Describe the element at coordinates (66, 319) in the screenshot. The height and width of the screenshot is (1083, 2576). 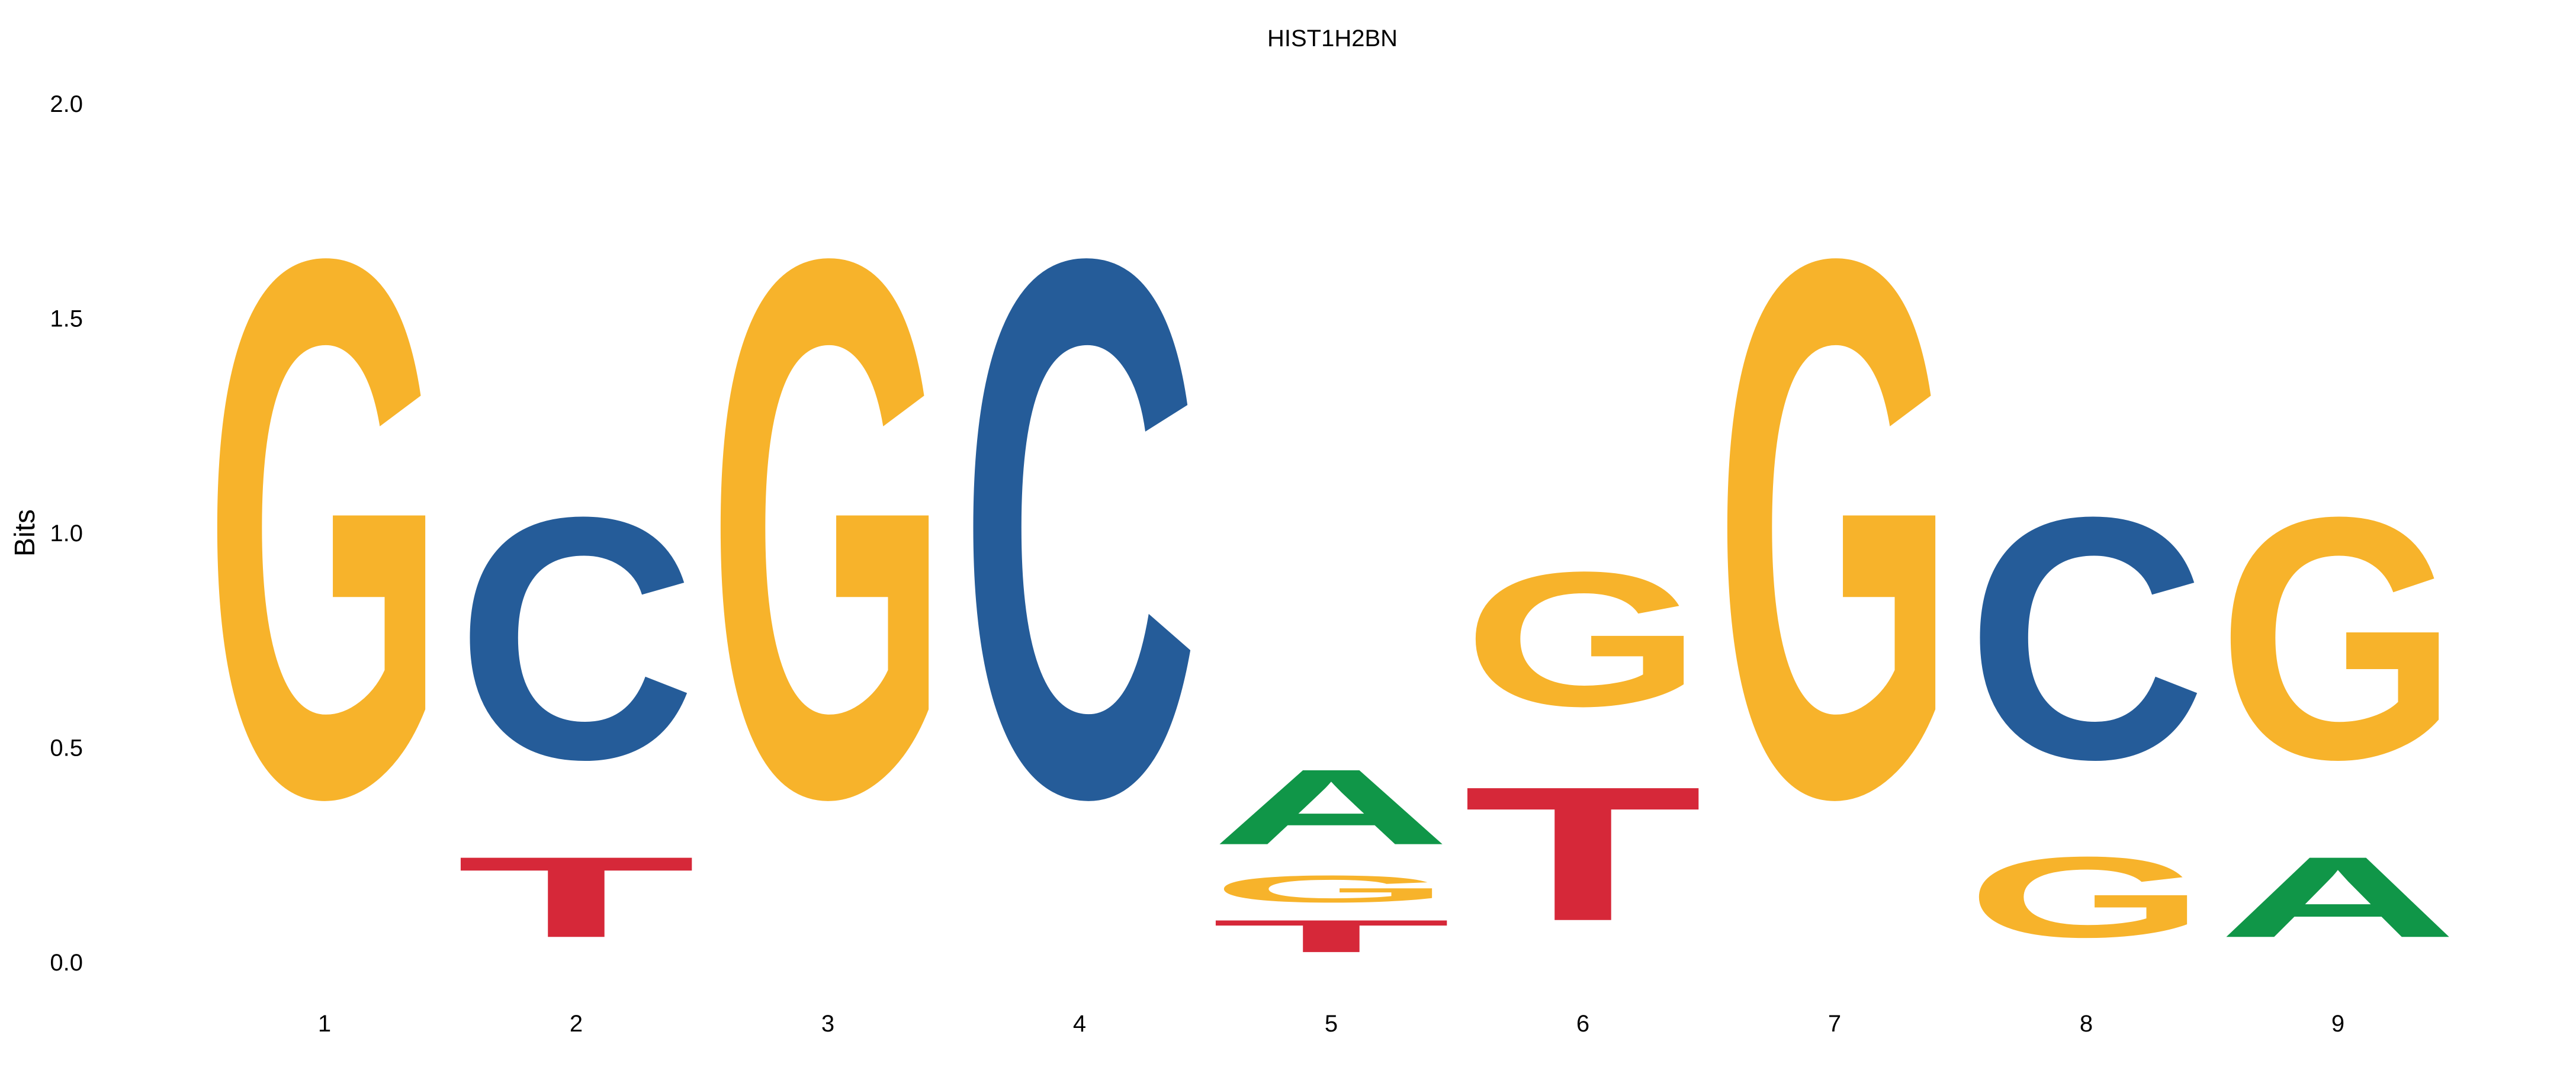
I see `y-tick-label: 1.5` at that location.